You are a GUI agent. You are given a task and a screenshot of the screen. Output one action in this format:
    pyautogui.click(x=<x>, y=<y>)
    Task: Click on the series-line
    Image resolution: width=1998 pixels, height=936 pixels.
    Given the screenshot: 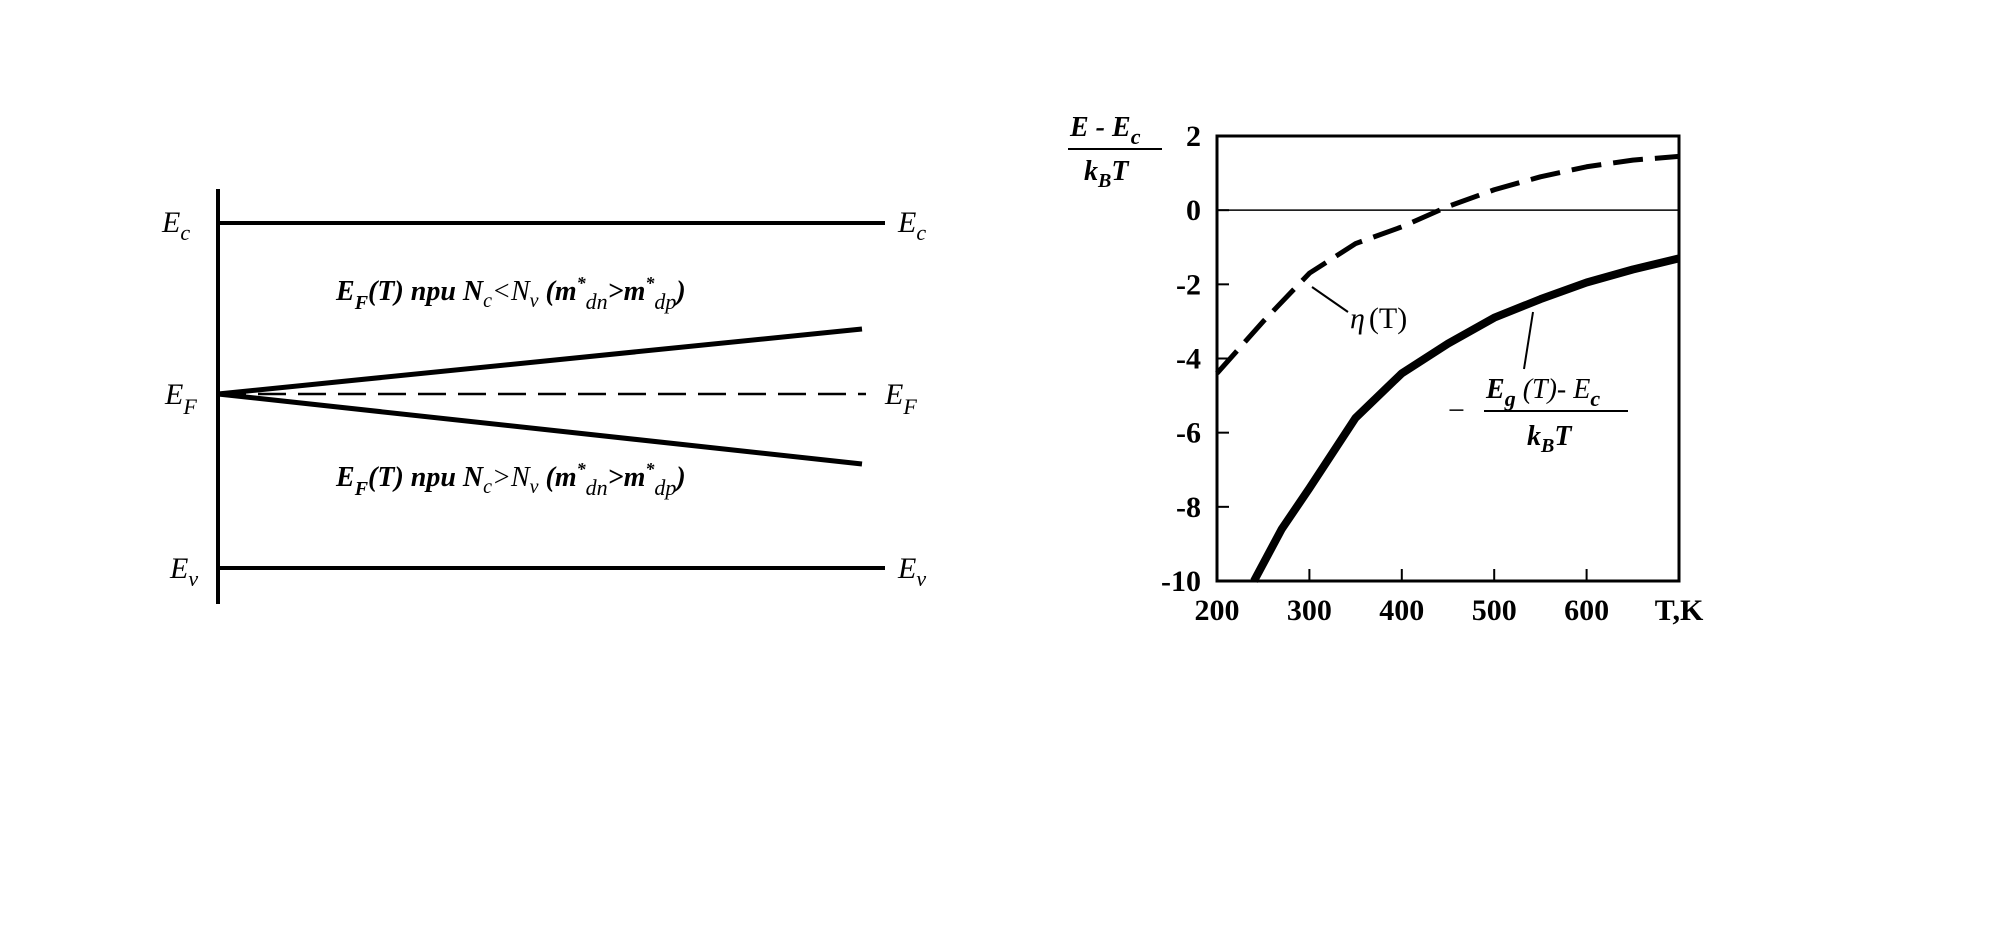 What is the action you would take?
    pyautogui.click(x=1465, y=418)
    